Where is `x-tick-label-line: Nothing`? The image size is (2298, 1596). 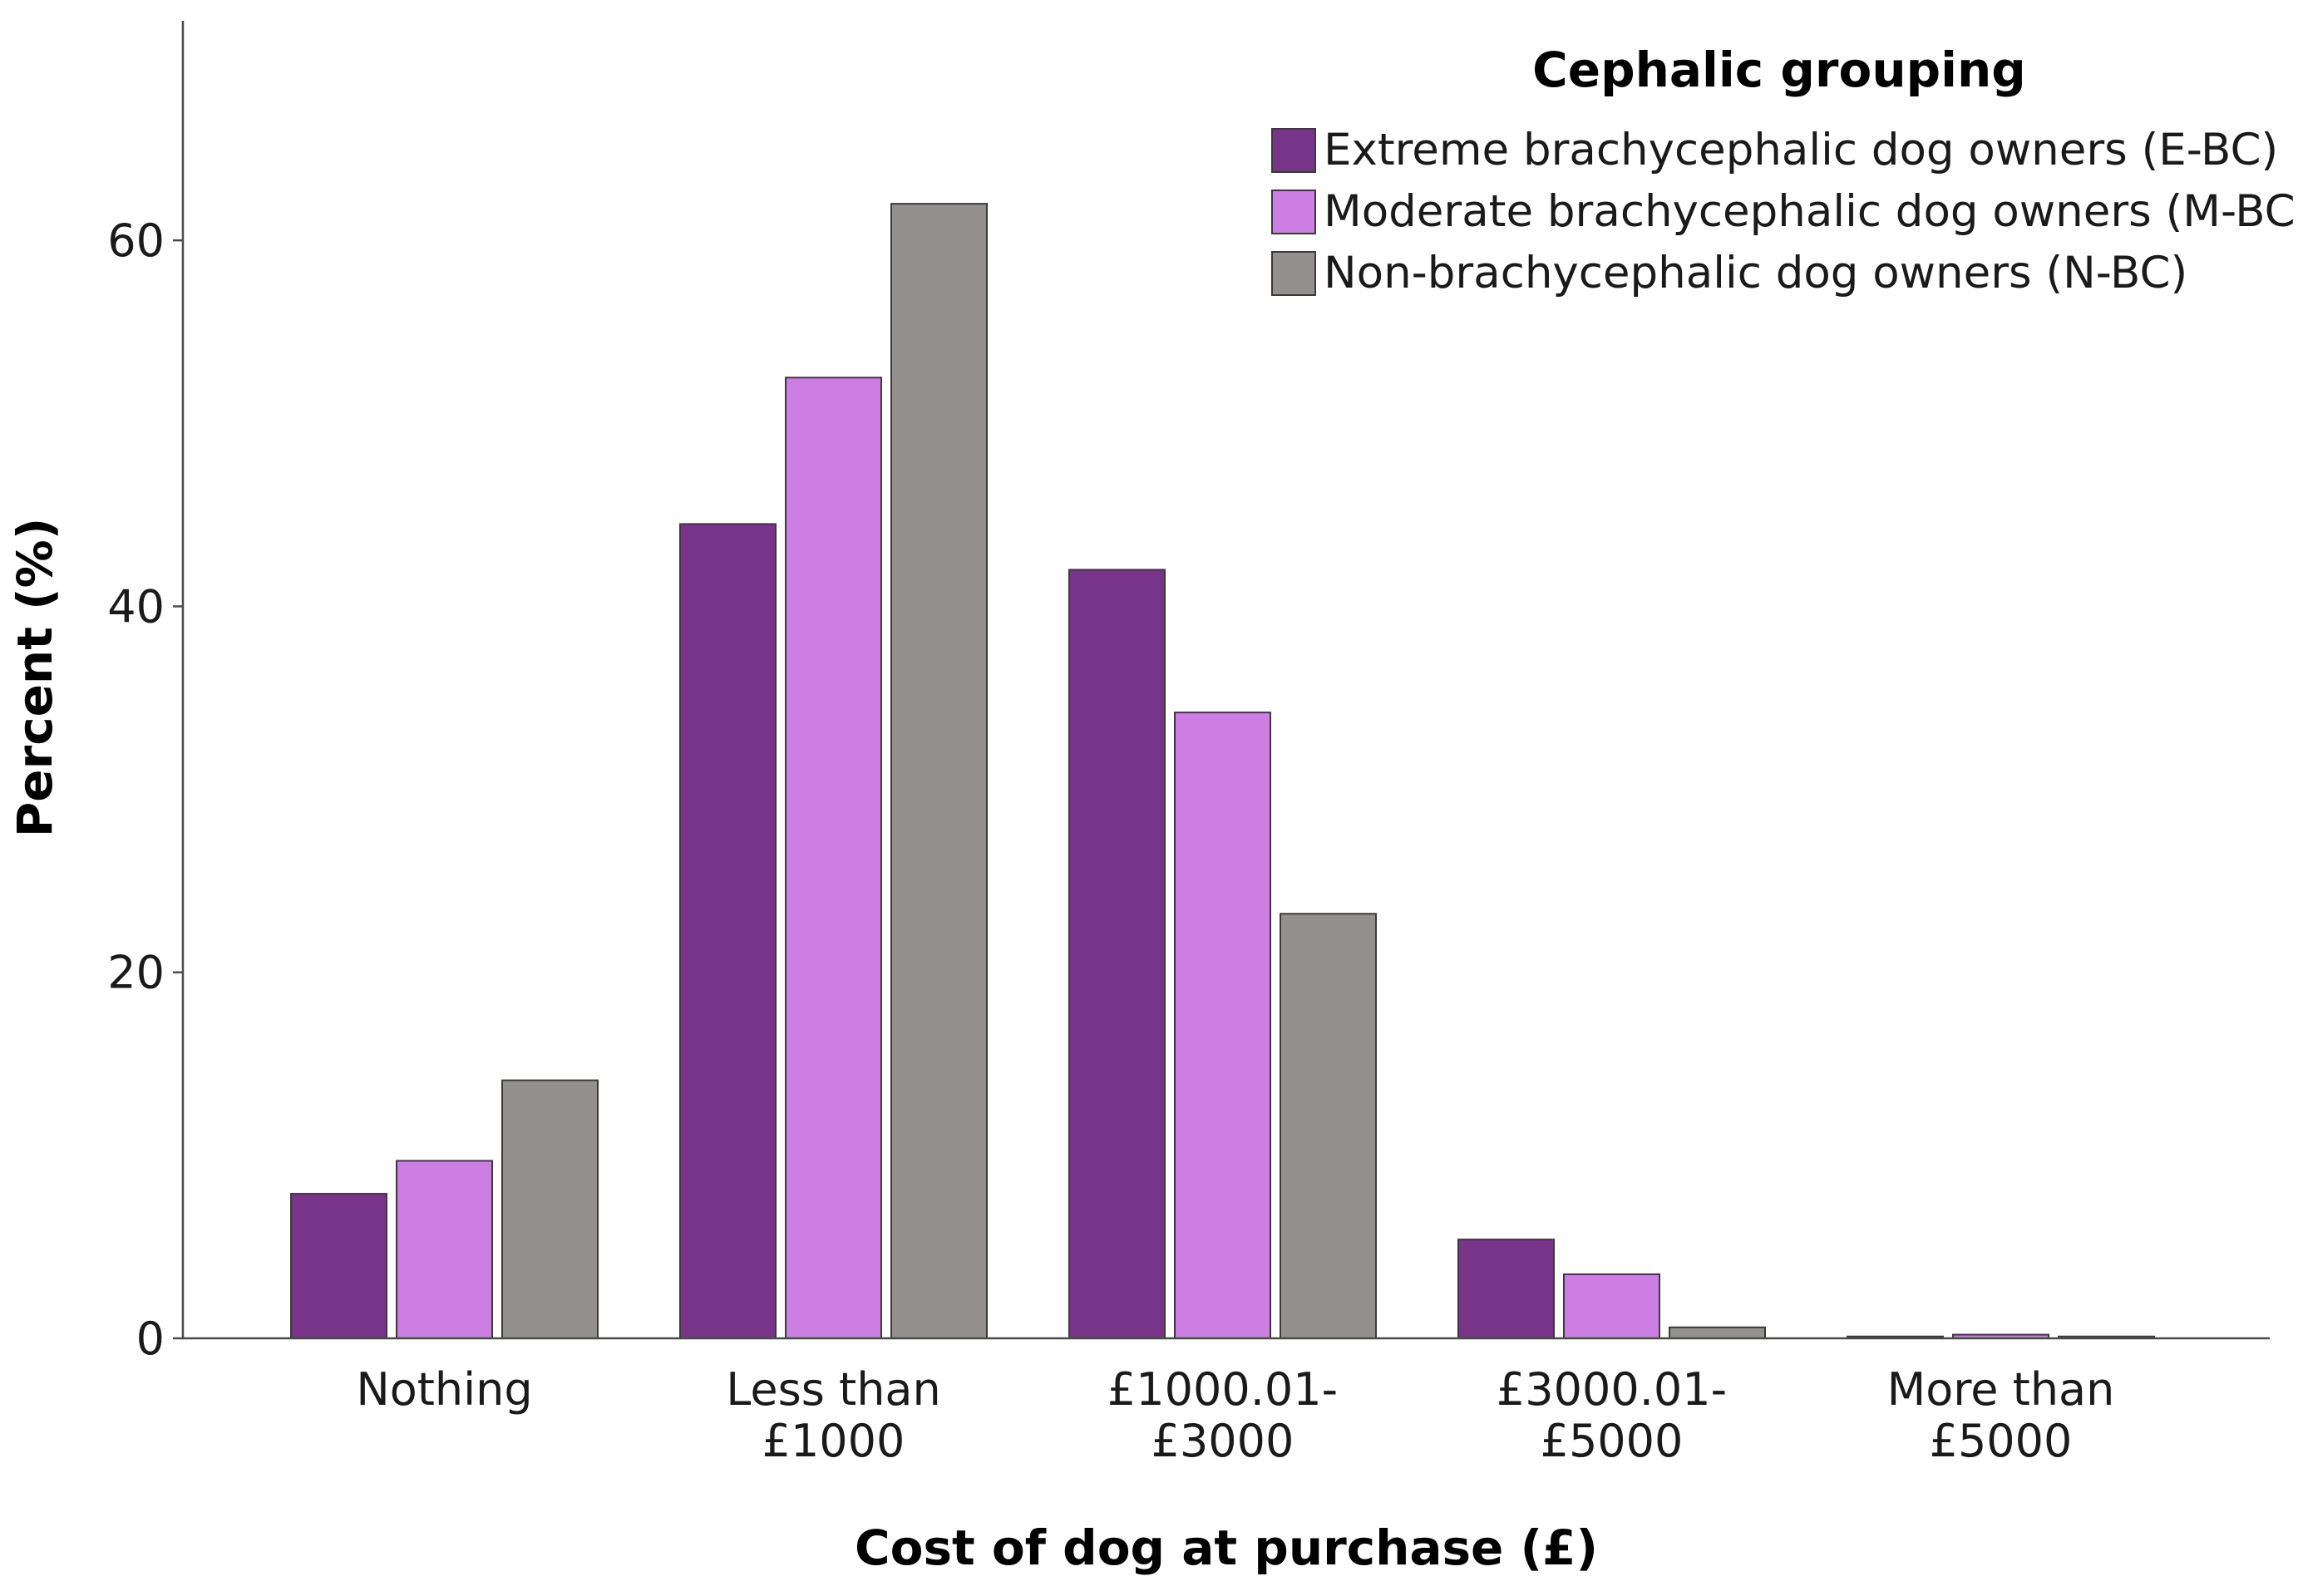
x-tick-label-line: Nothing is located at coordinates (444, 1389).